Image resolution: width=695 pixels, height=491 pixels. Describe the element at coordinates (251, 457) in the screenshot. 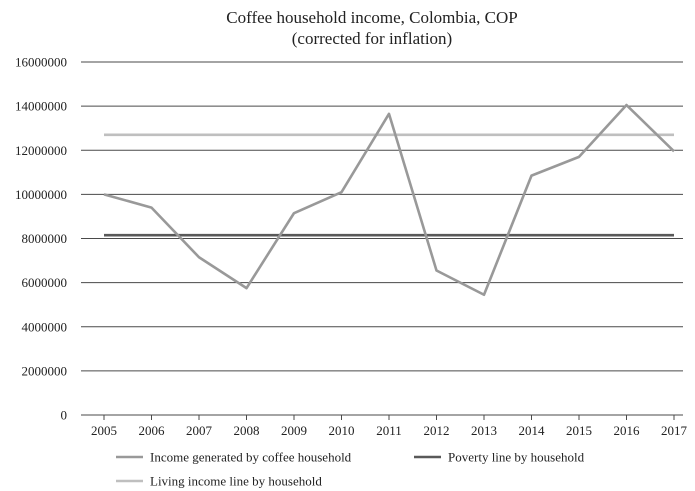

I see `legend-label: Income generated by coffee household` at that location.